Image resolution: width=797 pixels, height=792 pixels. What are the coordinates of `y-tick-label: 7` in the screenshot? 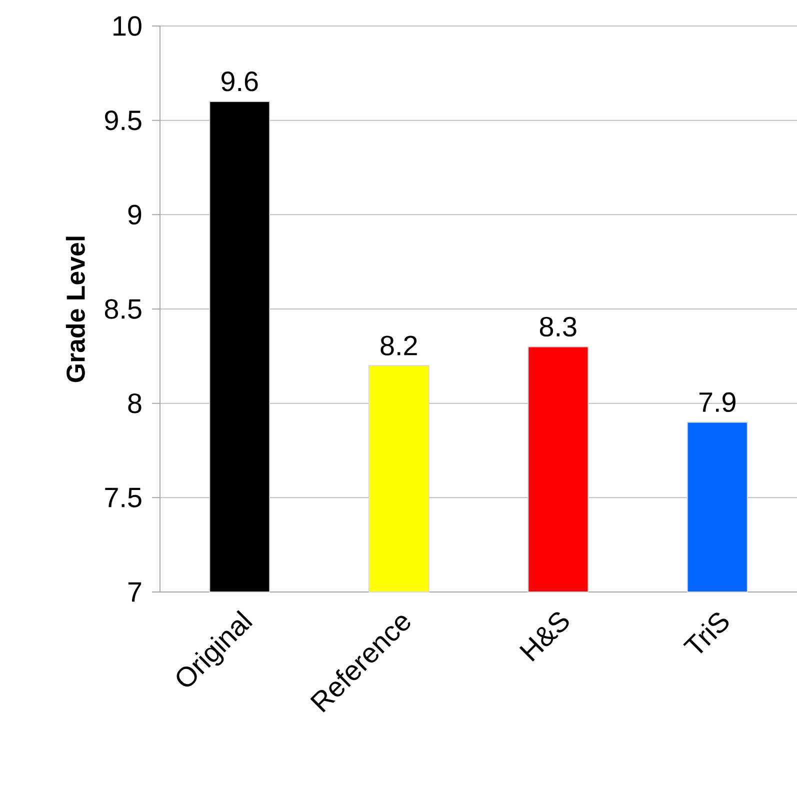 It's located at (135, 592).